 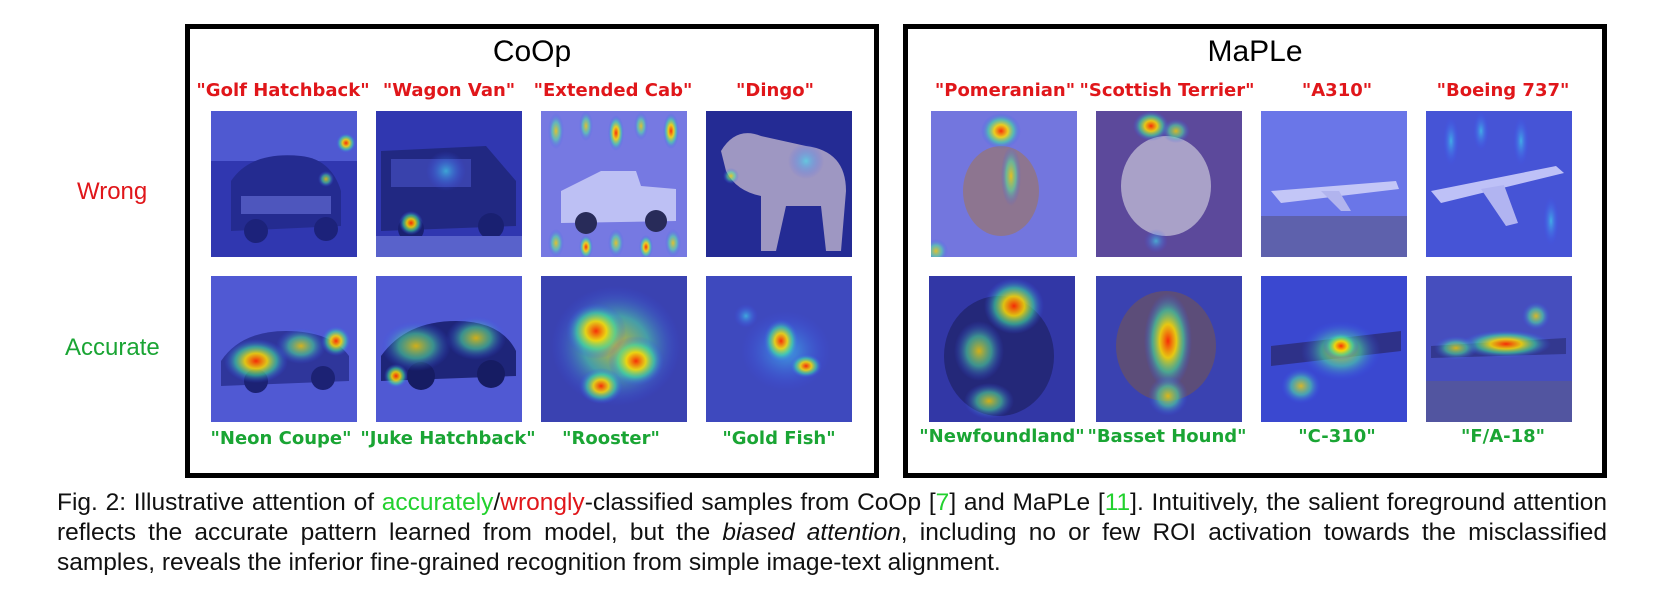 What do you see at coordinates (775, 90) in the screenshot?
I see `class-label-wrong: "Dingo"` at bounding box center [775, 90].